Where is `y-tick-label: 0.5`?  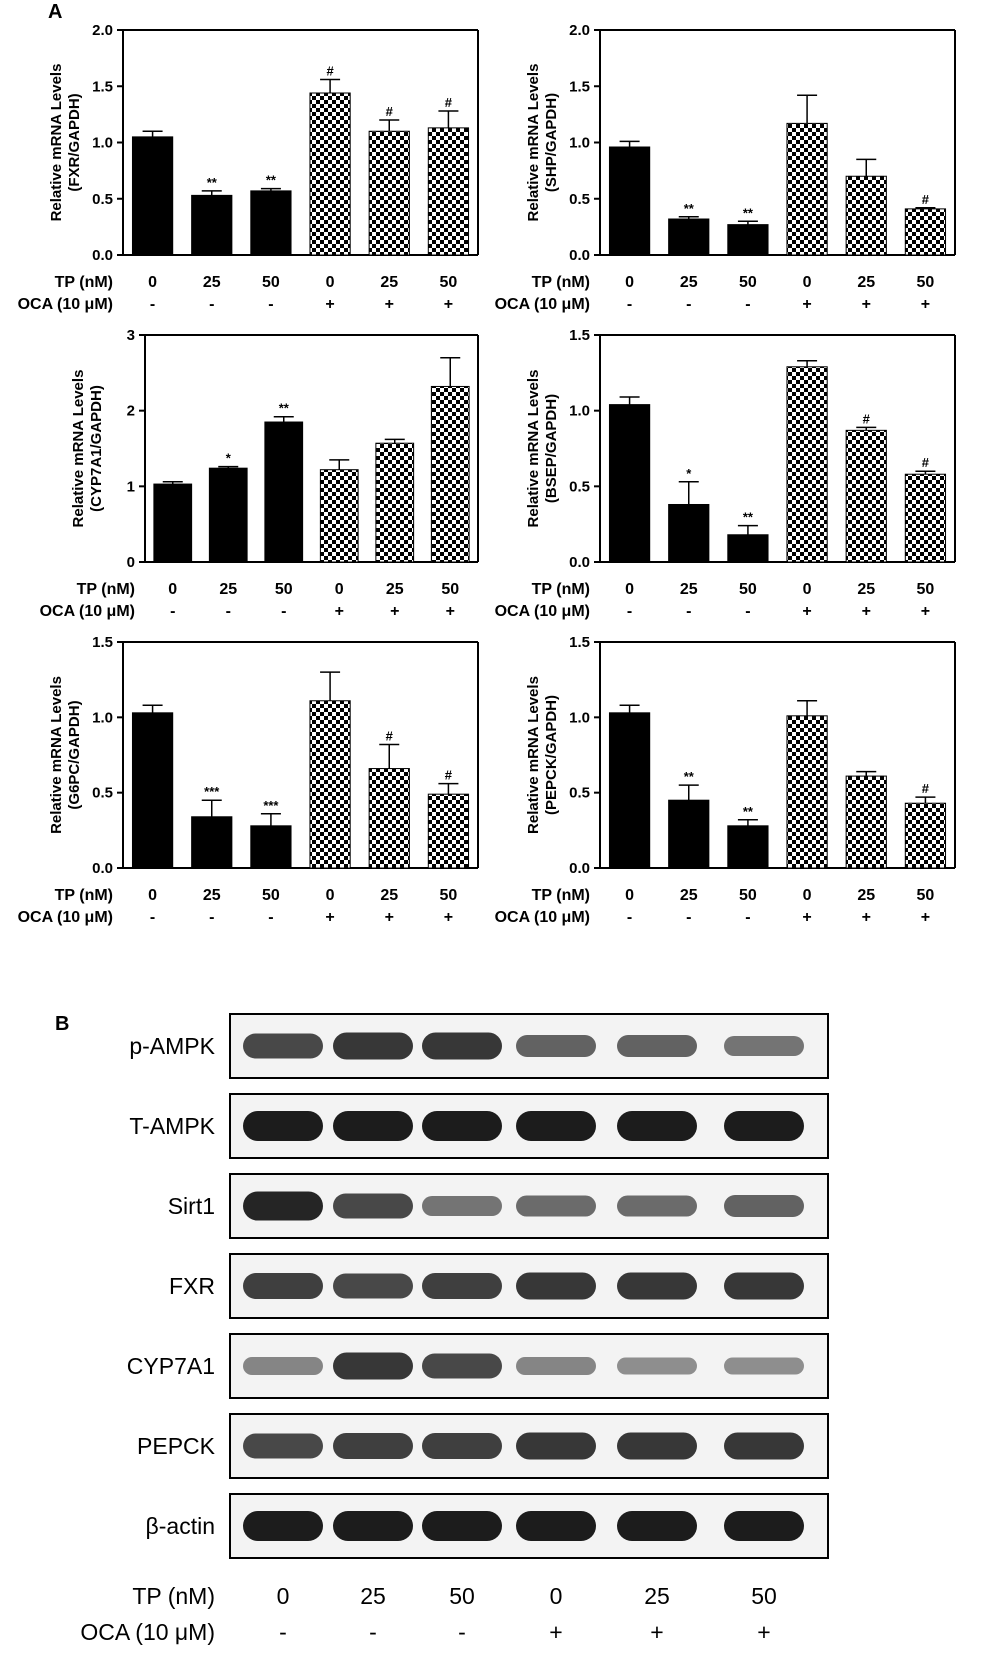 y-tick-label: 0.5 is located at coordinates (579, 793).